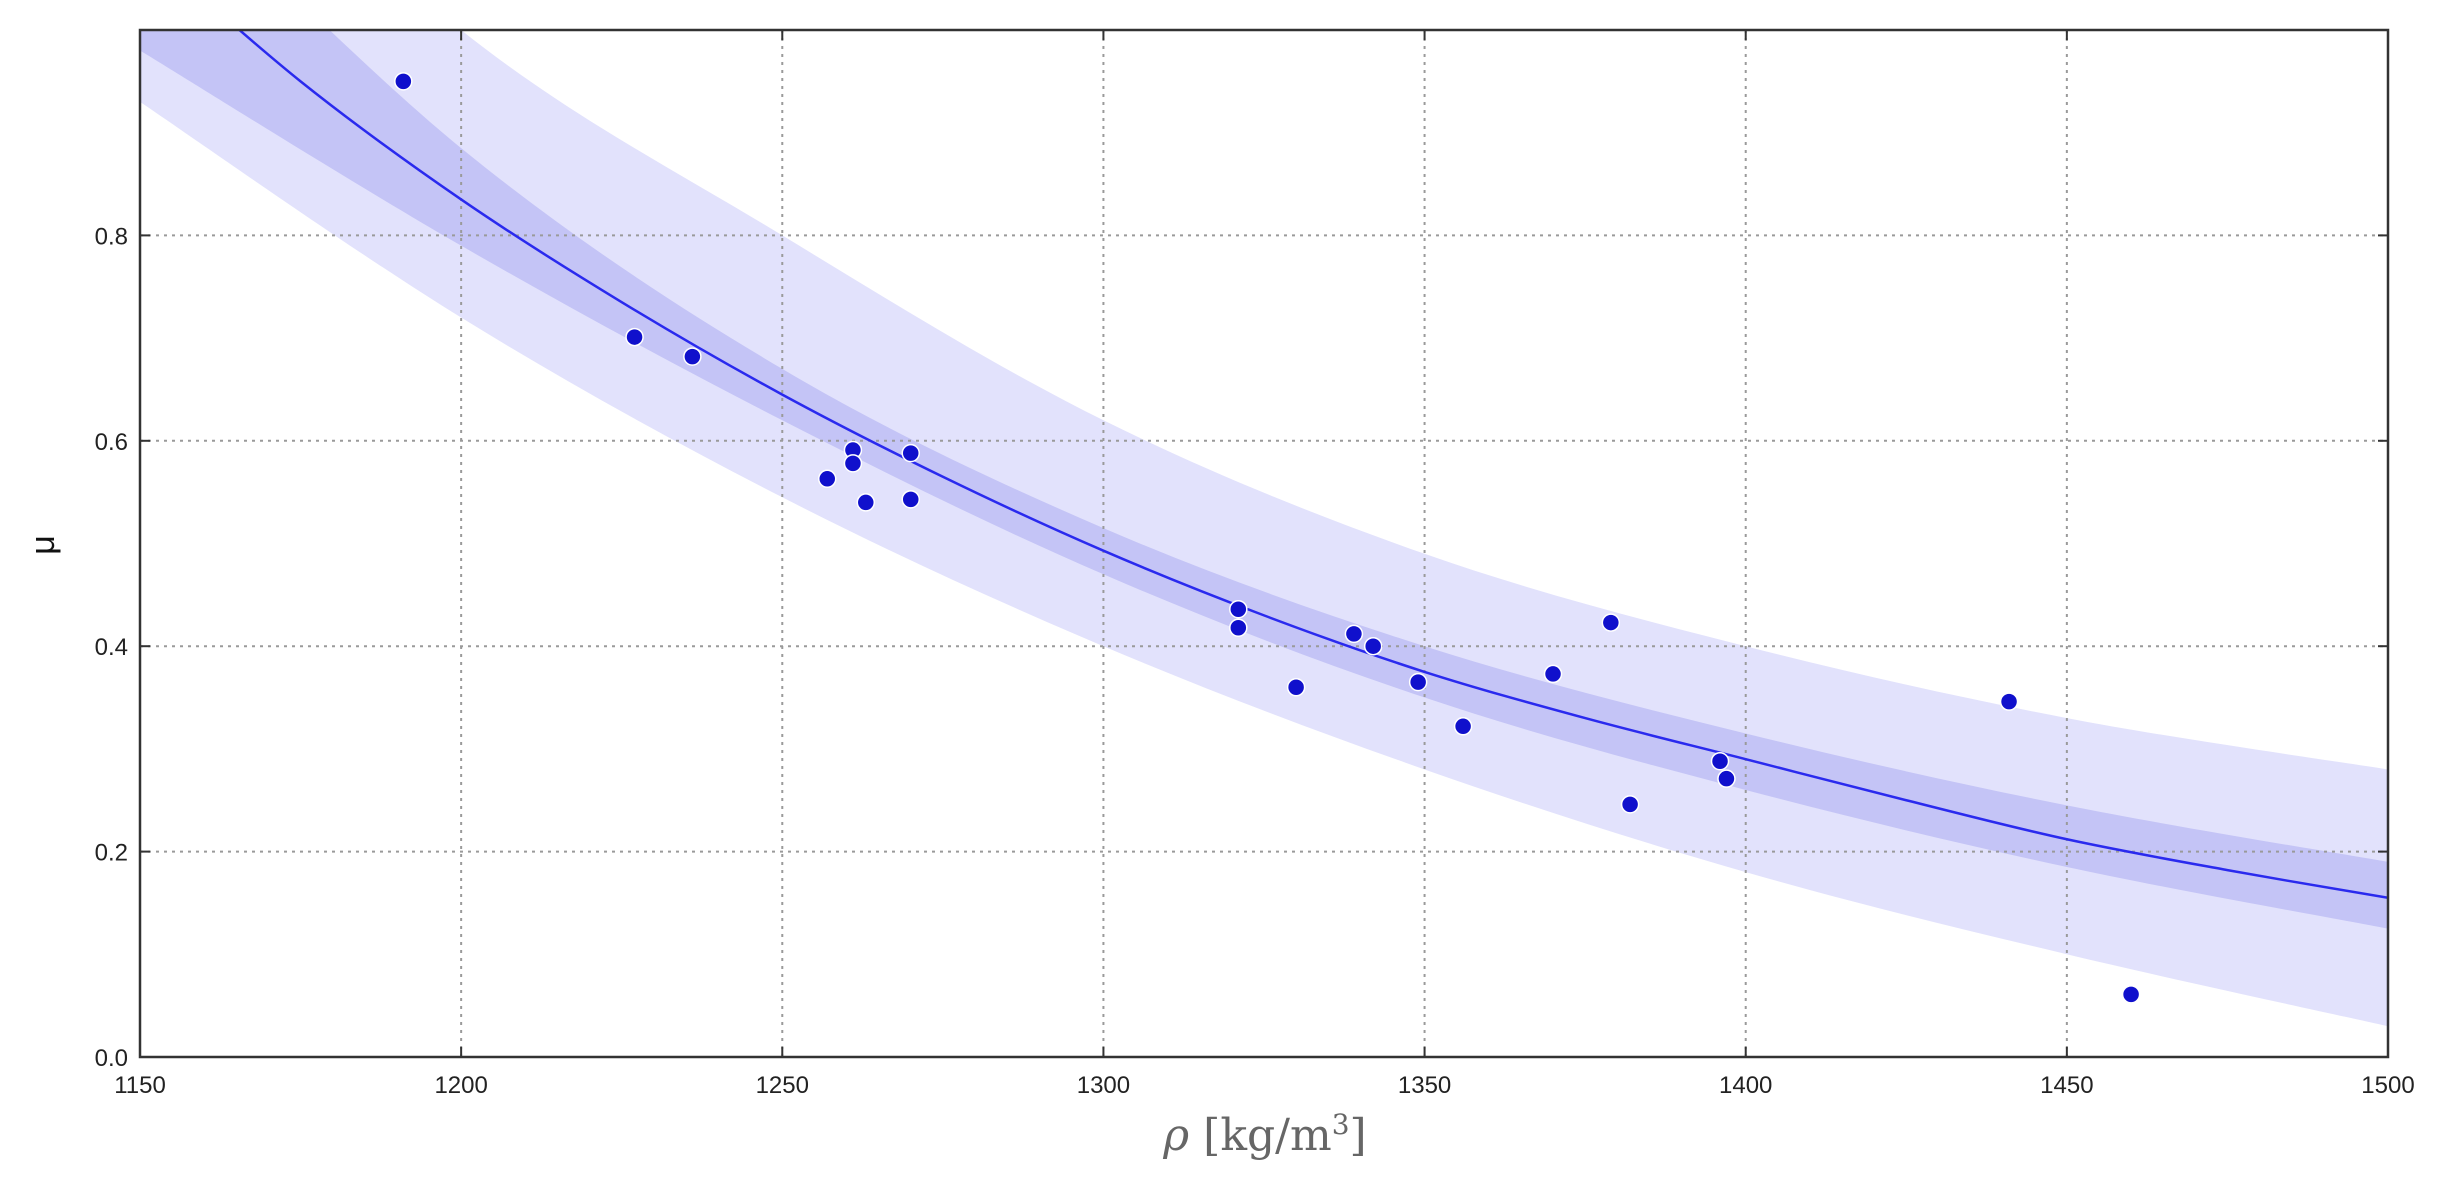 The image size is (2440, 1196). Describe the element at coordinates (111, 236) in the screenshot. I see `y-tick-label: 0.8` at that location.